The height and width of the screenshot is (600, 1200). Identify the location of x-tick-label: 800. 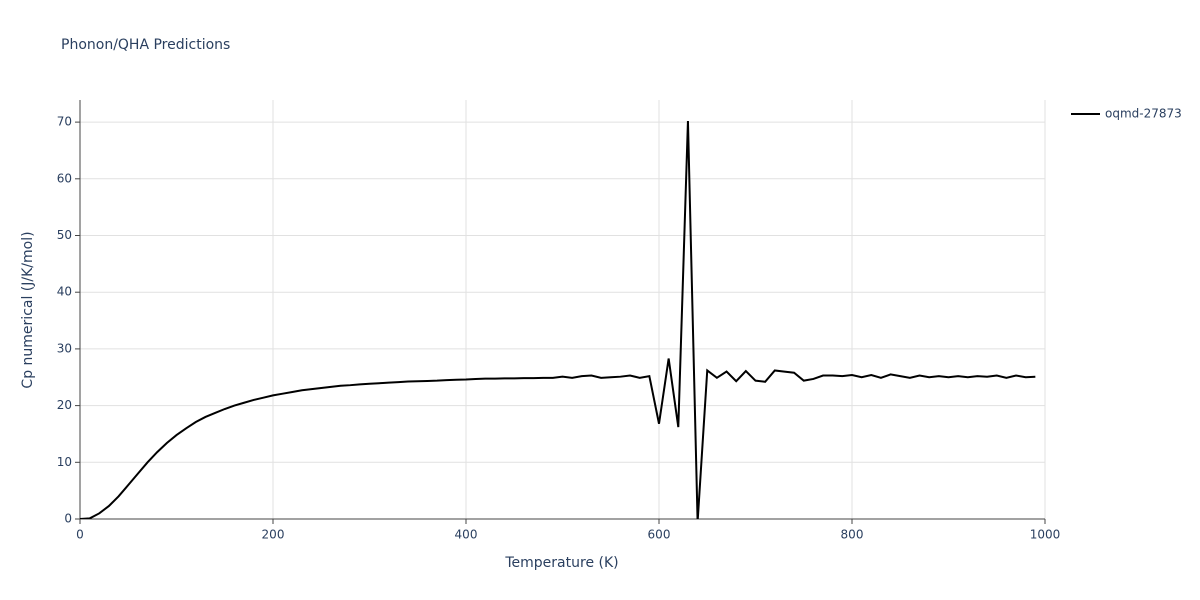
(852, 535).